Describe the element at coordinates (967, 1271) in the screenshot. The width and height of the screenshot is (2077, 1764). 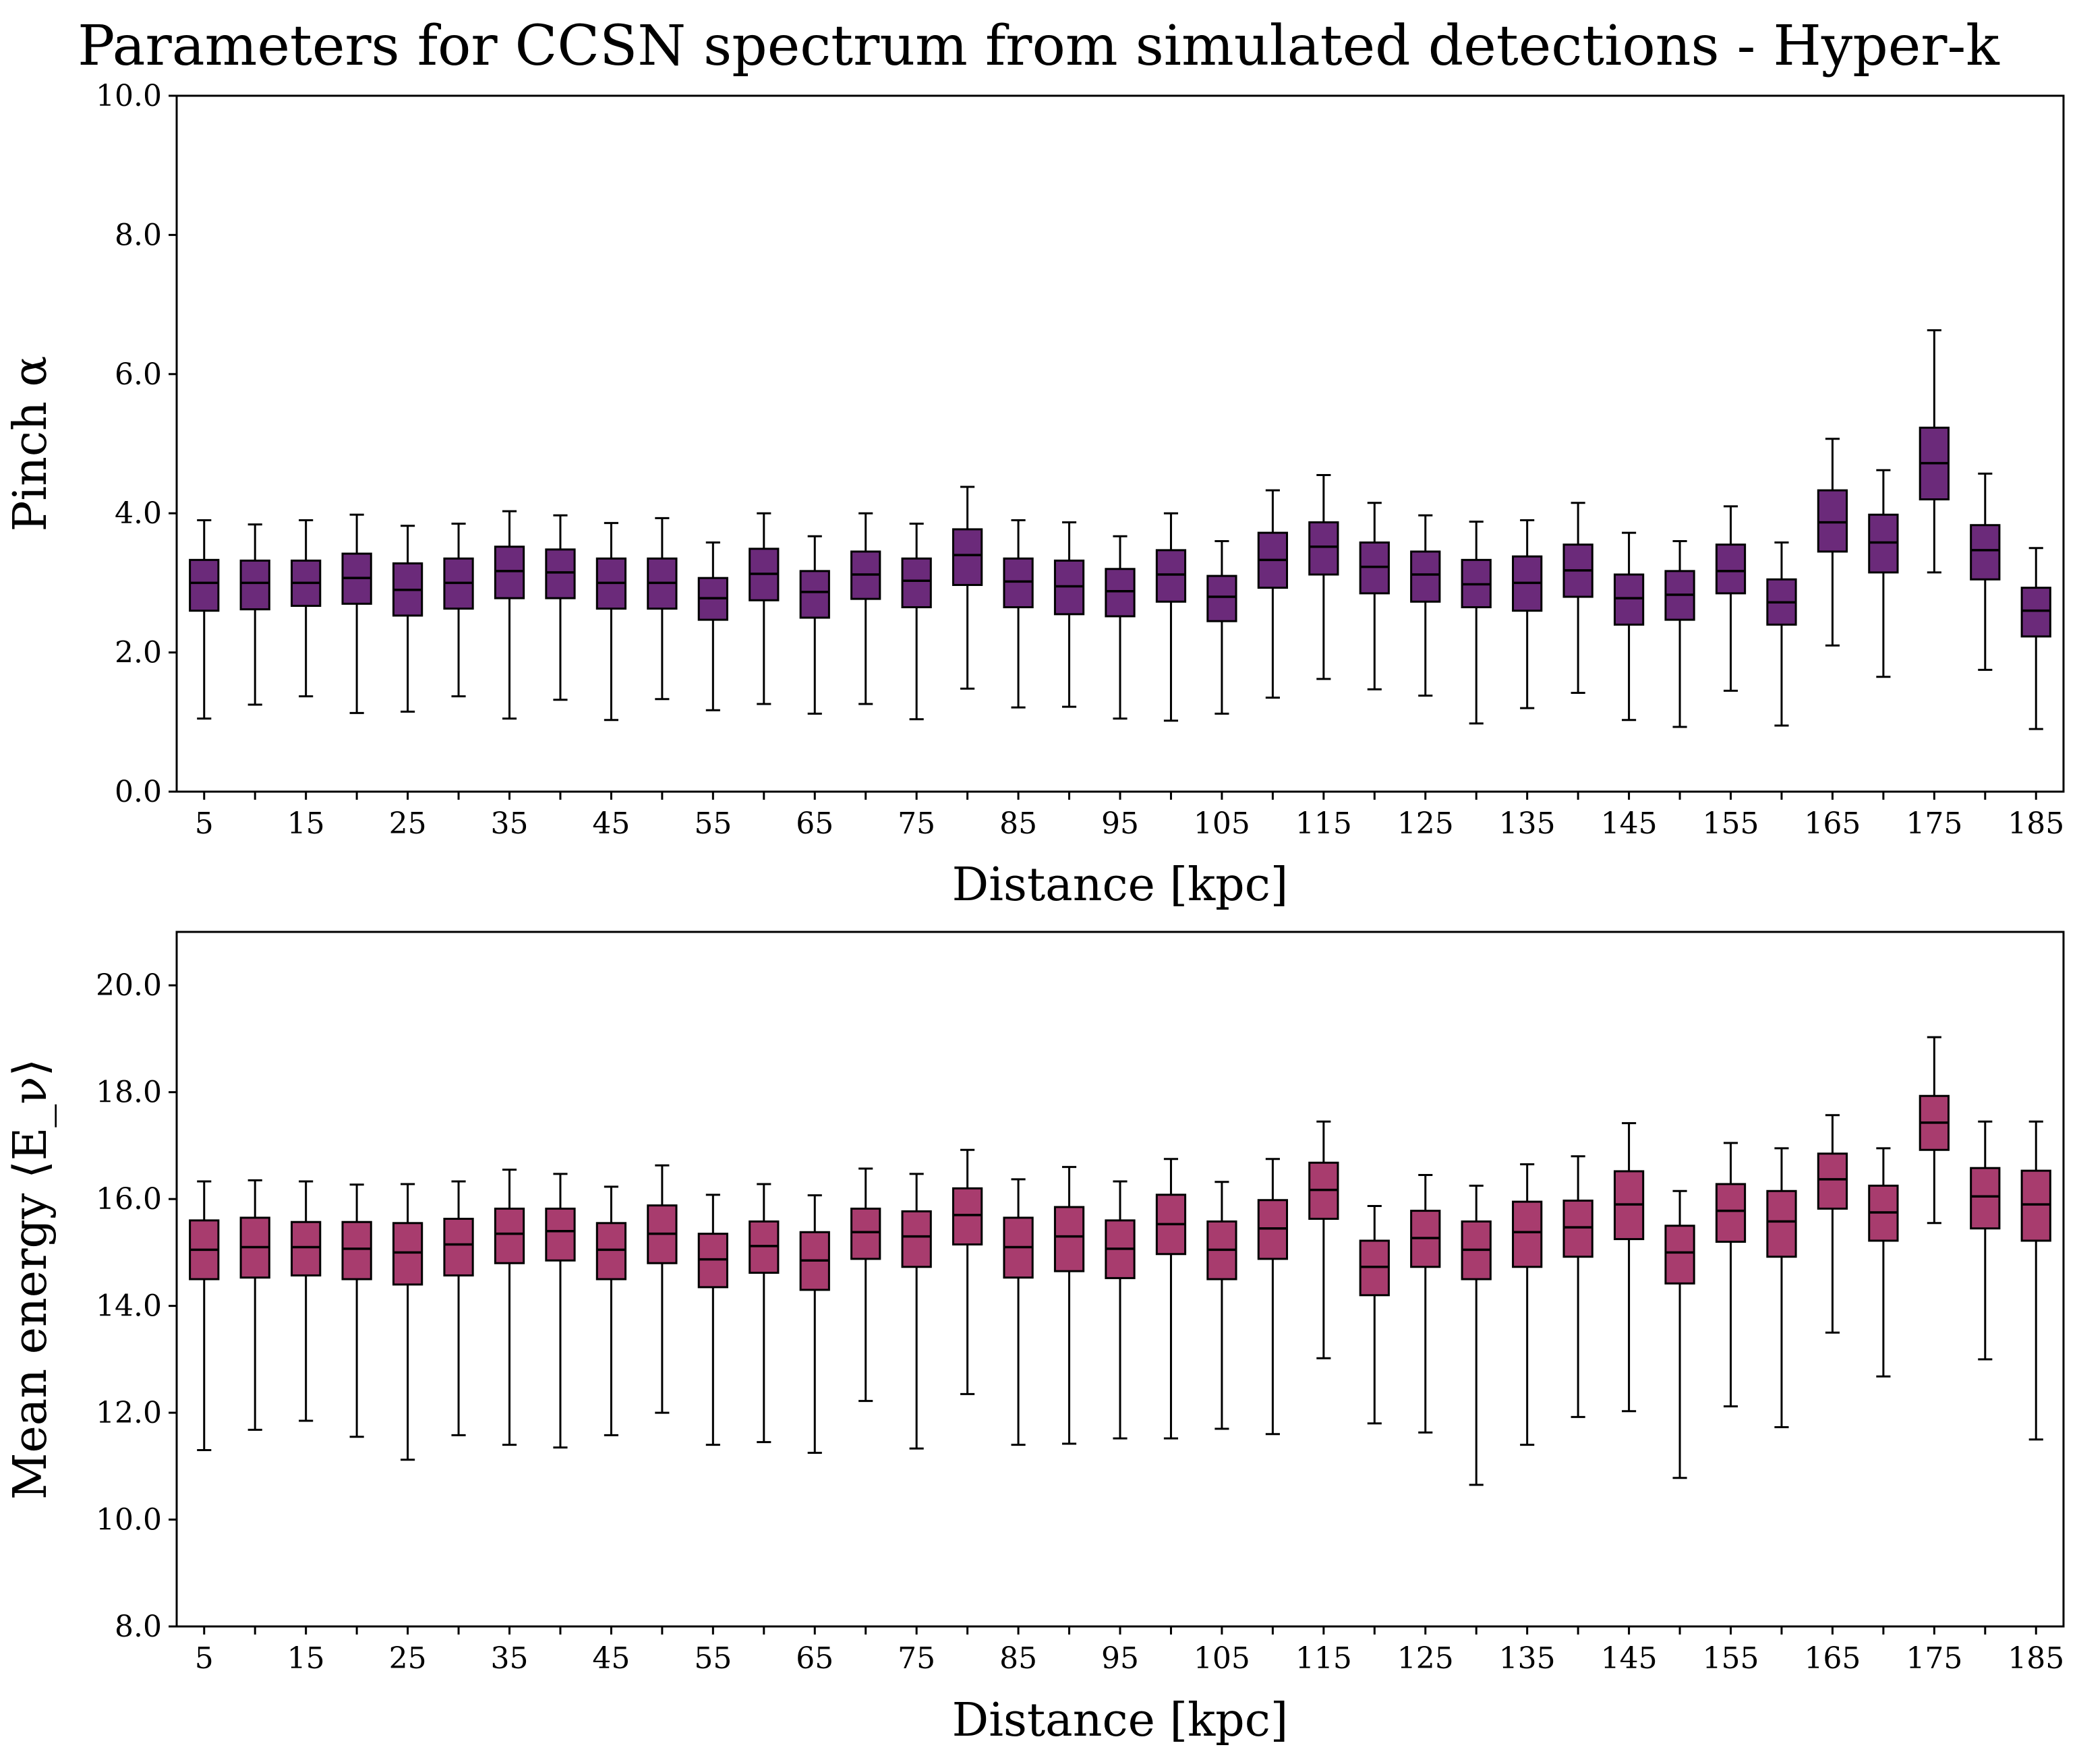
I see `box-80-kpc` at that location.